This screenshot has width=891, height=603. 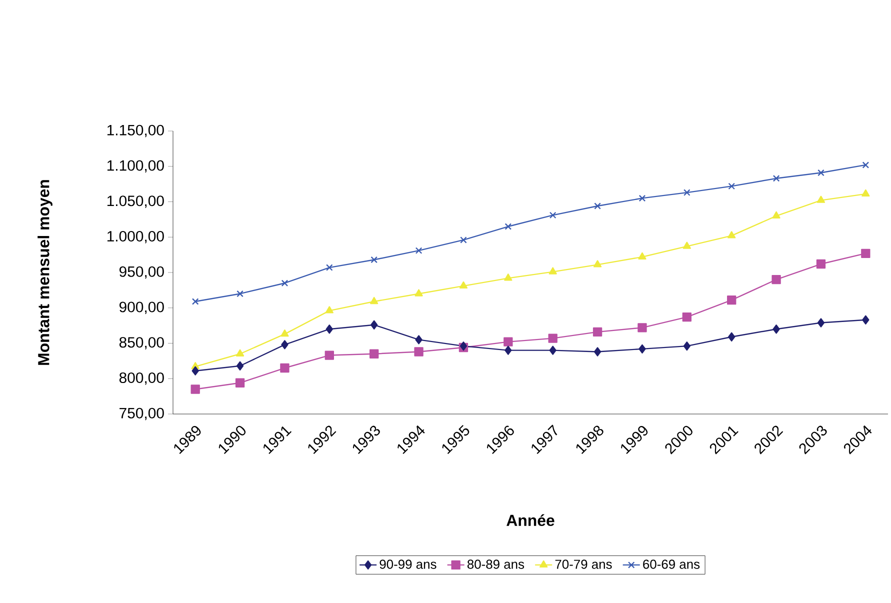 What do you see at coordinates (141, 378) in the screenshot?
I see `y-tick-label: 800,00` at bounding box center [141, 378].